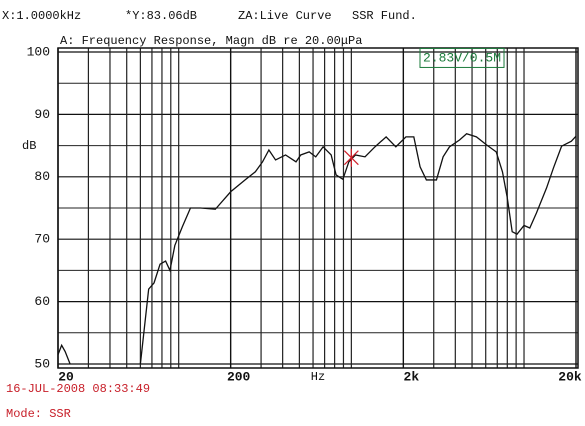 Image resolution: width=585 pixels, height=426 pixels. Describe the element at coordinates (66, 376) in the screenshot. I see `x-tick-label: 20` at that location.